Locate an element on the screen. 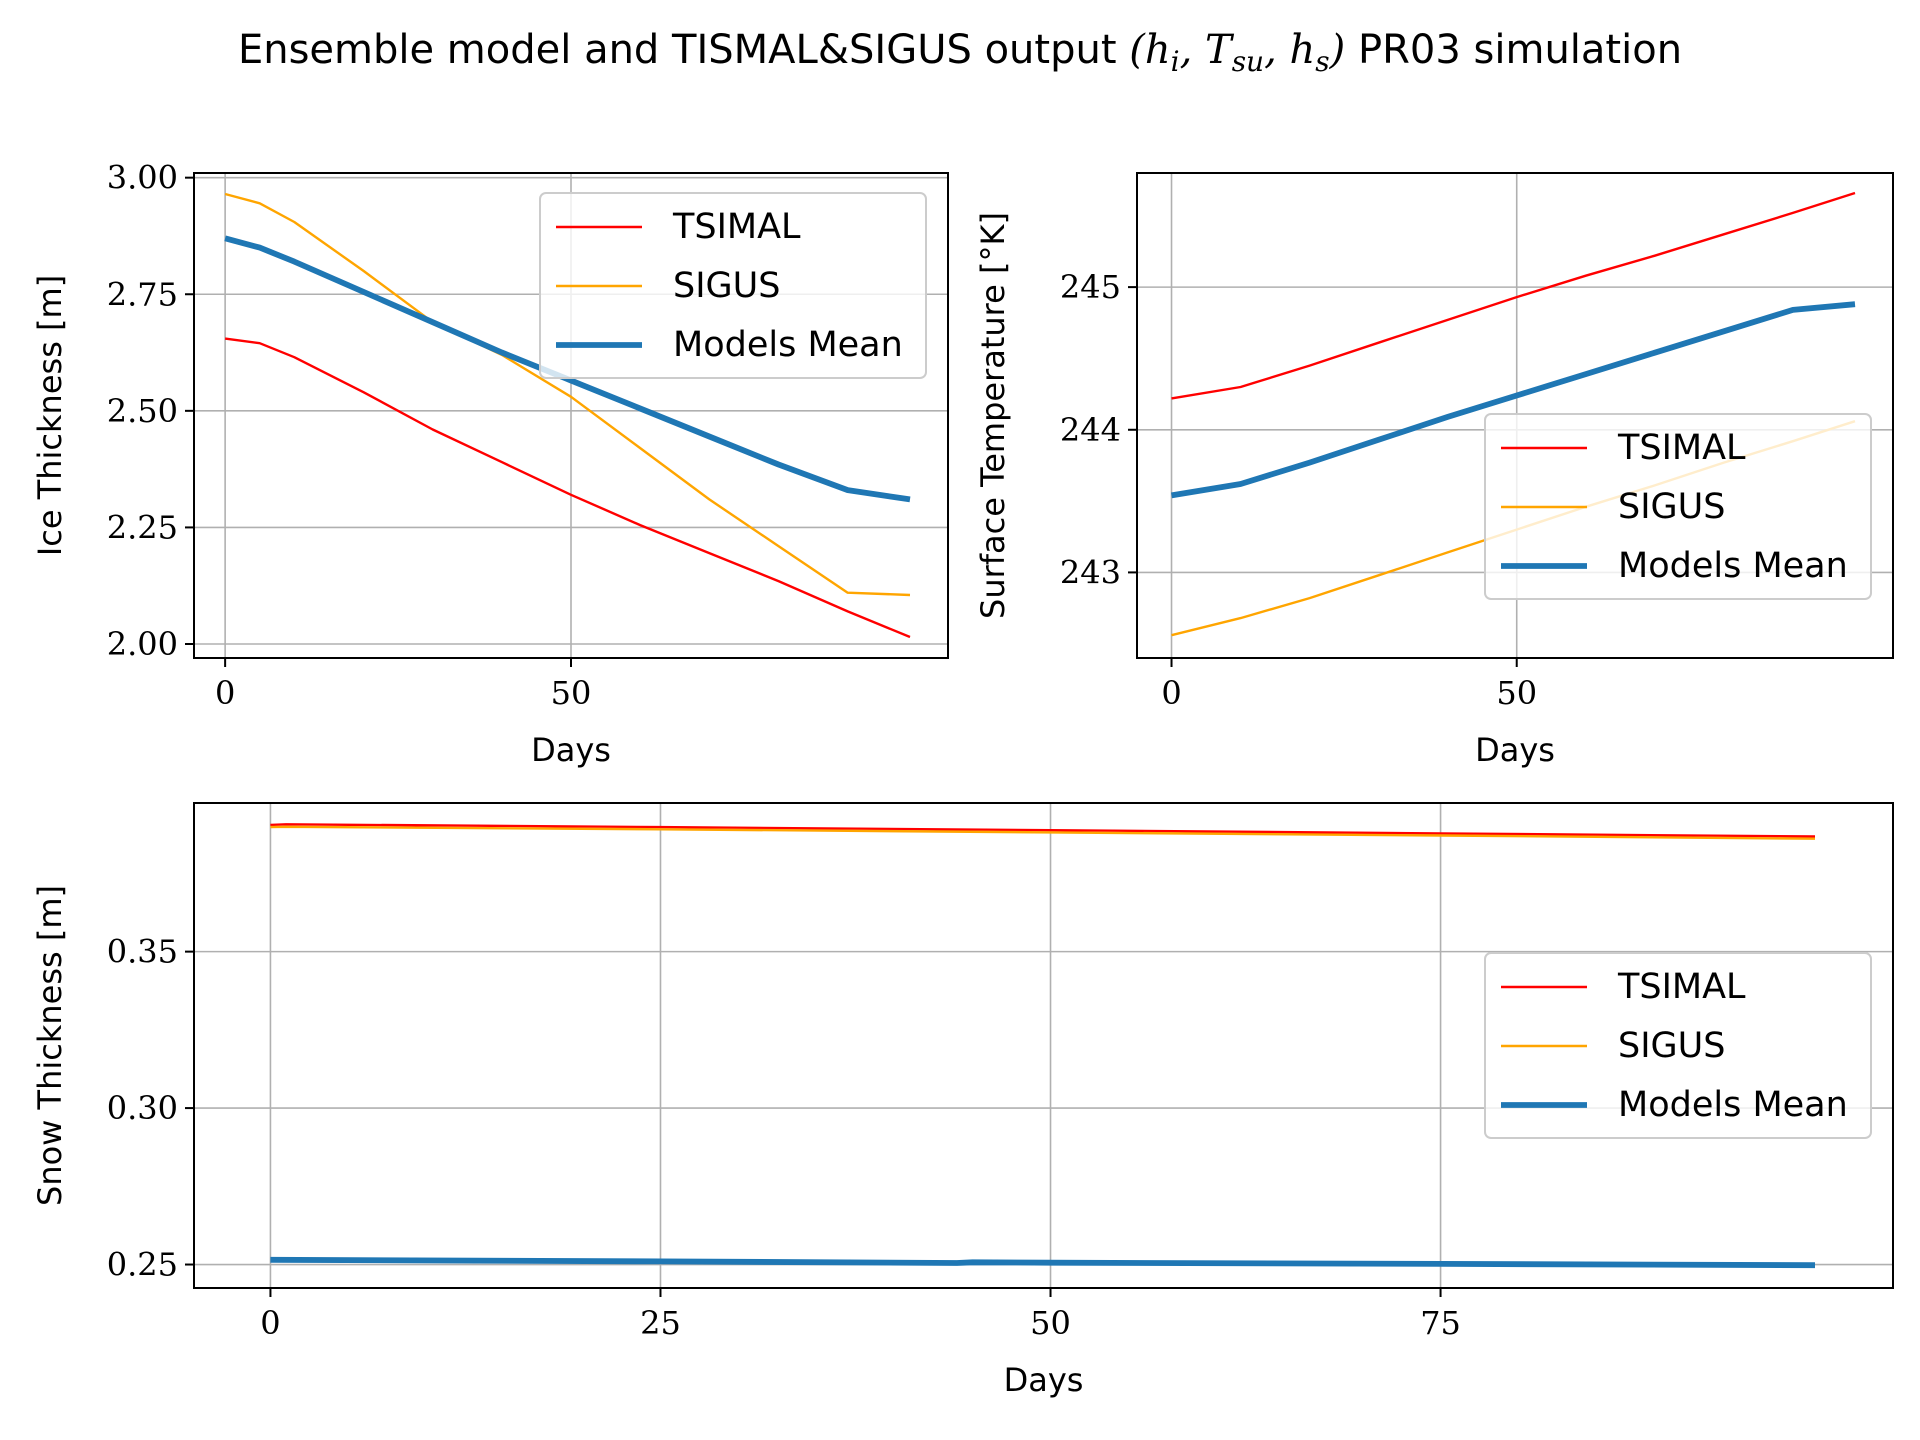  y-tick-label: 243 is located at coordinates (1090, 572).